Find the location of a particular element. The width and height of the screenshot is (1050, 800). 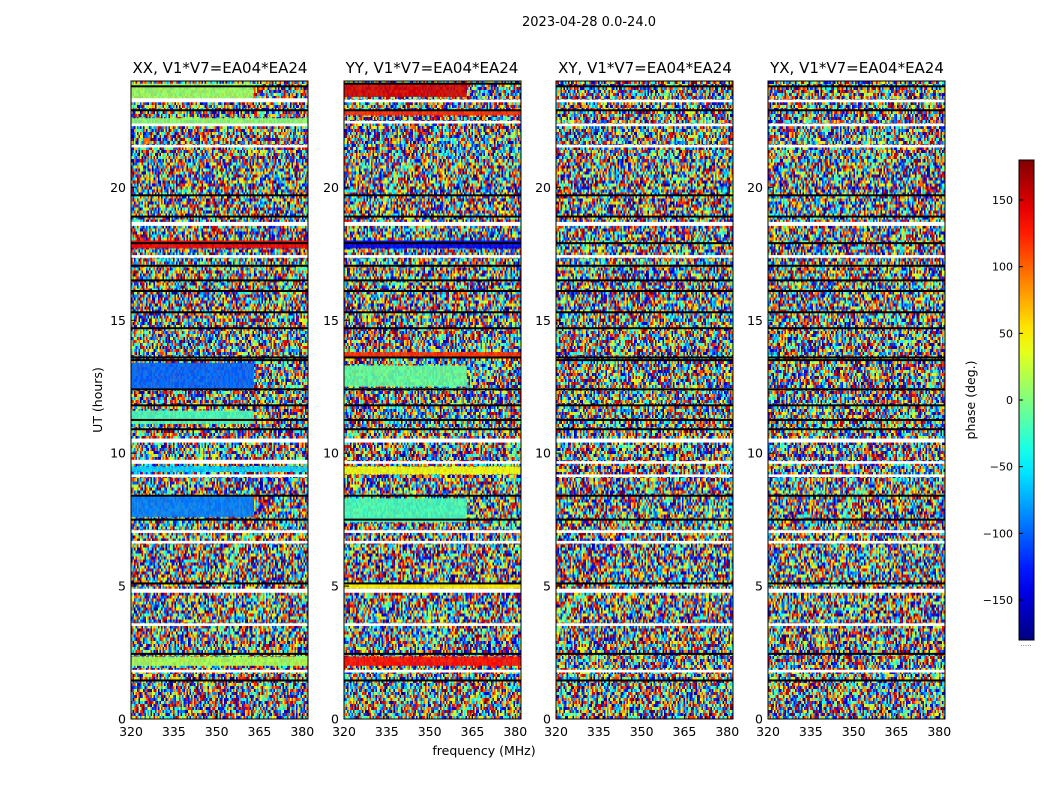

chart-suptitle: 2023-04-28 0.0-24.0 is located at coordinates (589, 22).